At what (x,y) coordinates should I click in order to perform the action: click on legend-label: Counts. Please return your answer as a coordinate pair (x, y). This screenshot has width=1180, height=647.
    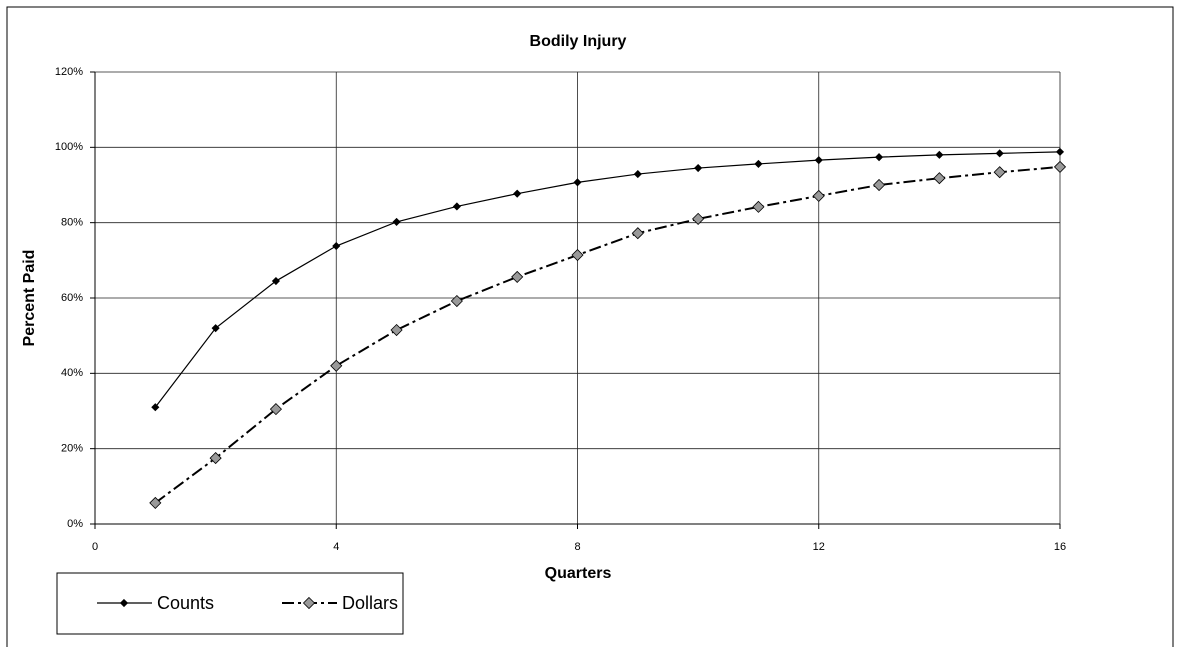
    Looking at the image, I should click on (185, 603).